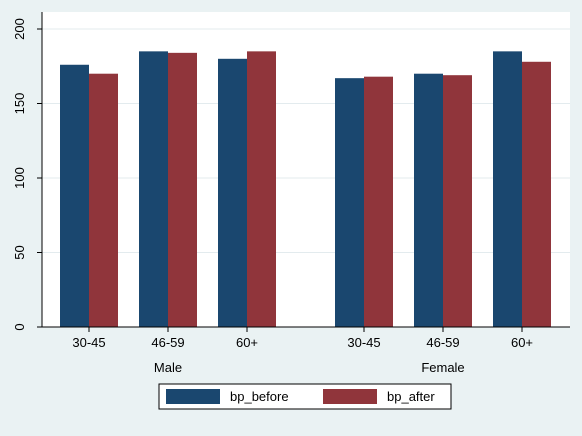  What do you see at coordinates (232, 193) in the screenshot?
I see `bar-bp_before-male-60+` at bounding box center [232, 193].